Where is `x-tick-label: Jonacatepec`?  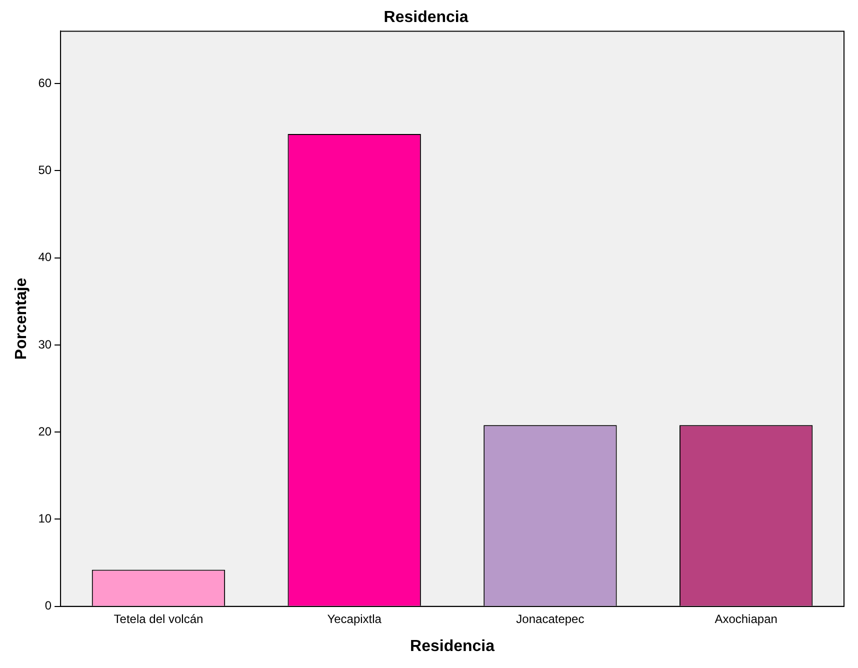 x-tick-label: Jonacatepec is located at coordinates (550, 619).